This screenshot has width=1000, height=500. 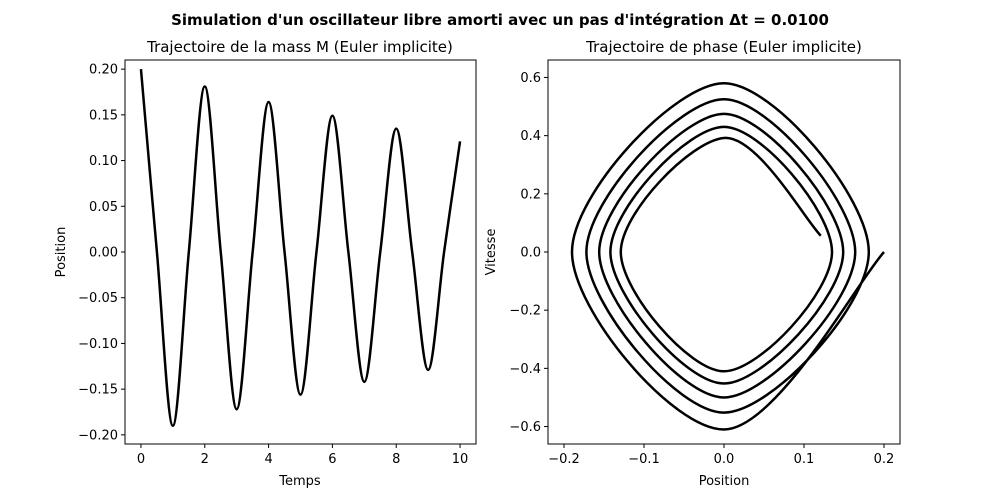 I want to click on phase-ytick-label: 0.6, so click(x=530, y=78).